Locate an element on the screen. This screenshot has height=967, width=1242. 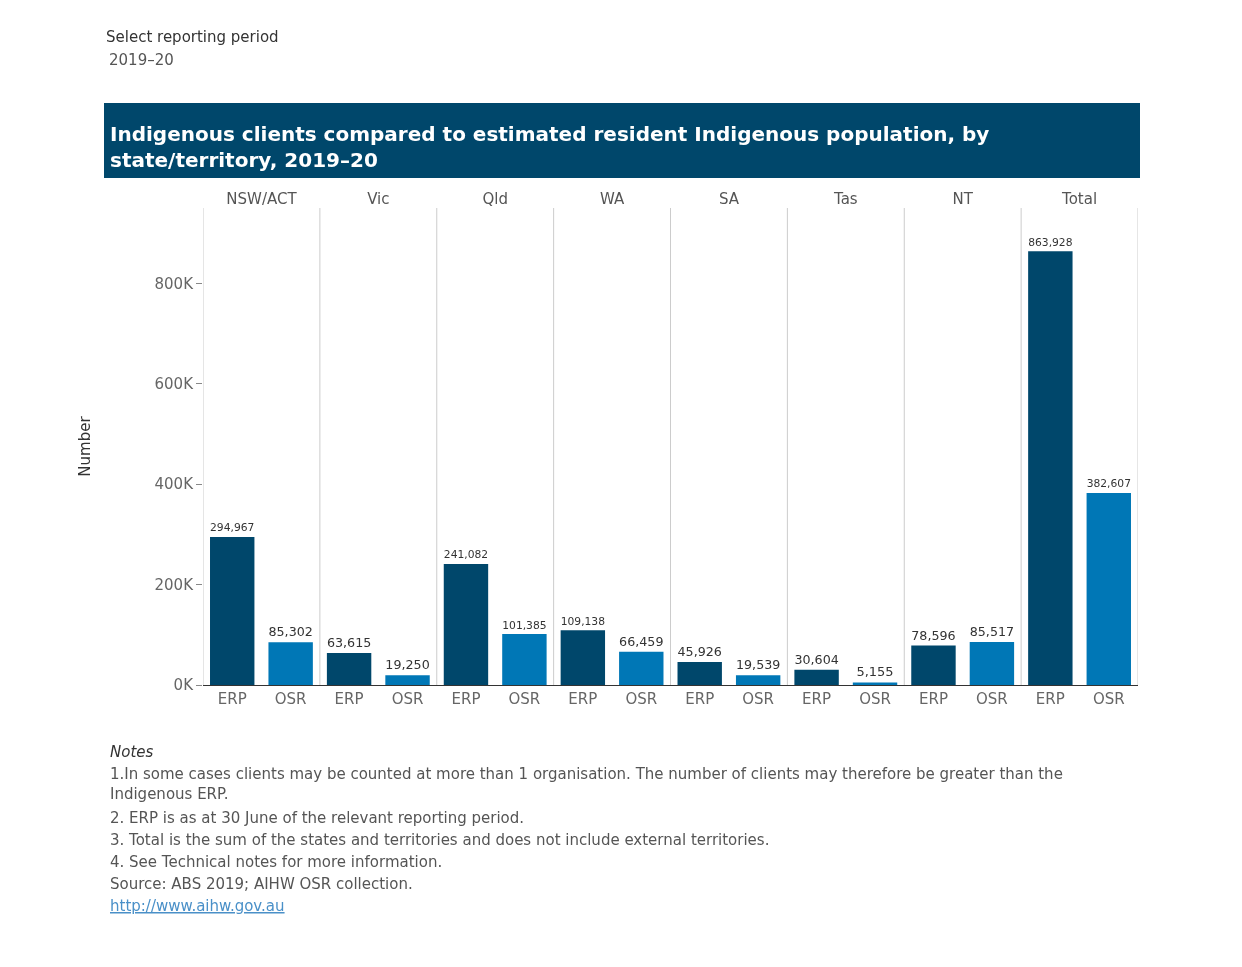
y-tick-label: 800K is located at coordinates (174, 283).